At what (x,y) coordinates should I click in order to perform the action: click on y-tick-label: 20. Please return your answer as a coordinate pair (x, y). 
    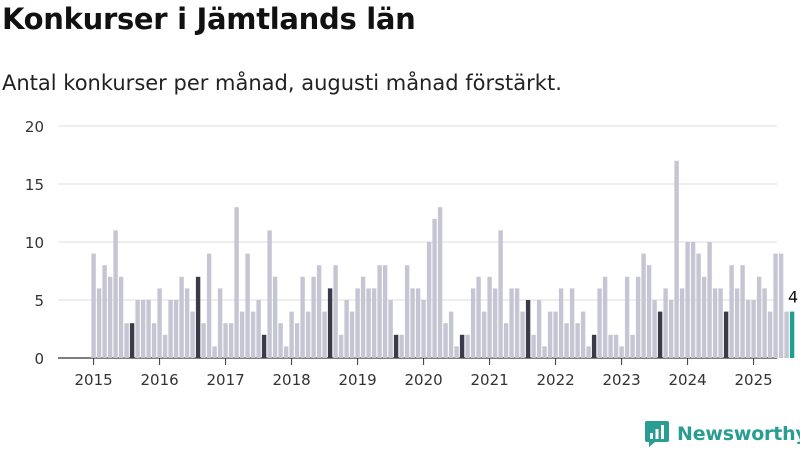
    Looking at the image, I should click on (34, 127).